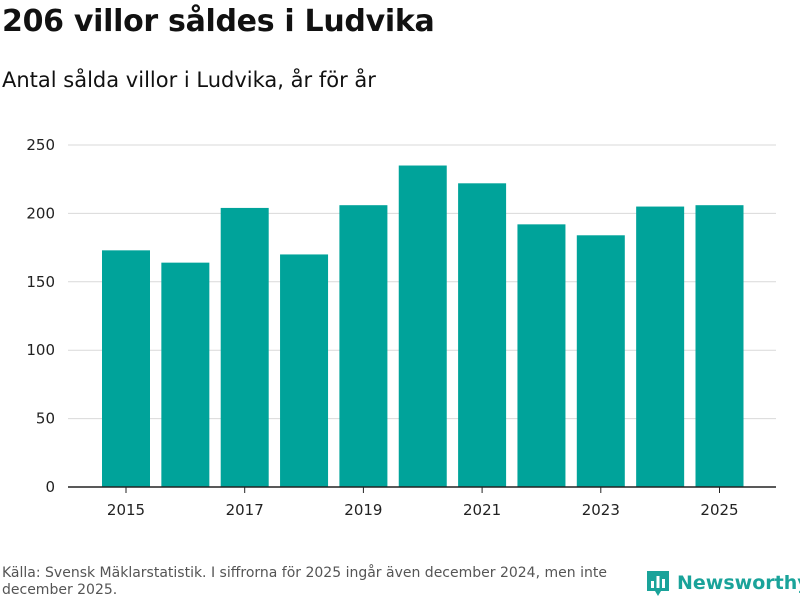  I want to click on bar-2021, so click(482, 335).